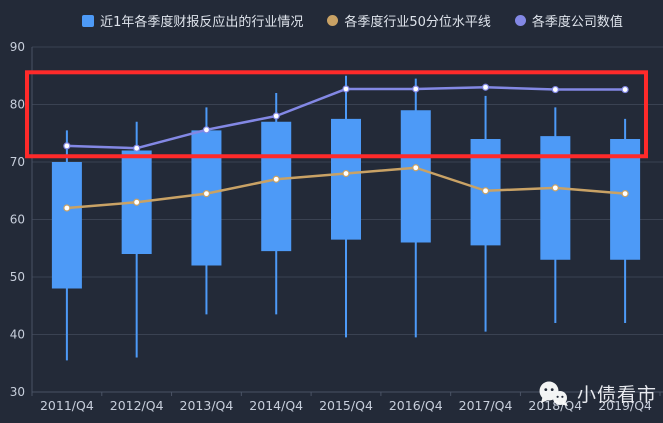 The width and height of the screenshot is (663, 423). Describe the element at coordinates (616, 395) in the screenshot. I see `watermark-text: 小债看市` at that location.